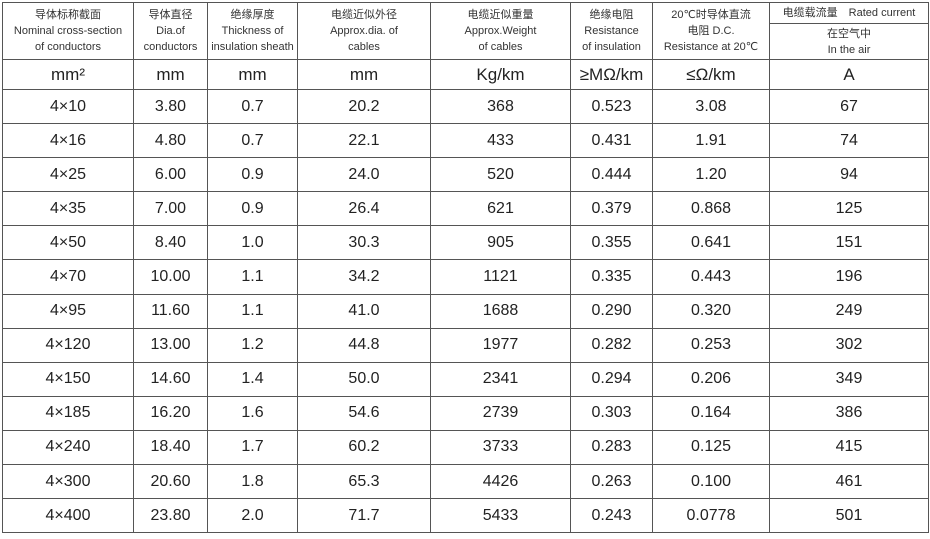 The height and width of the screenshot is (539, 930). I want to click on table-cell: 0.282, so click(611, 345).